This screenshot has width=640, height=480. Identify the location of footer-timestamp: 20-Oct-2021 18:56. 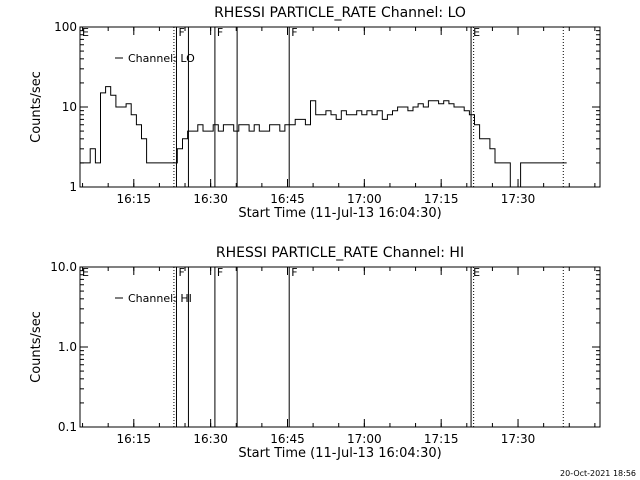
(598, 473).